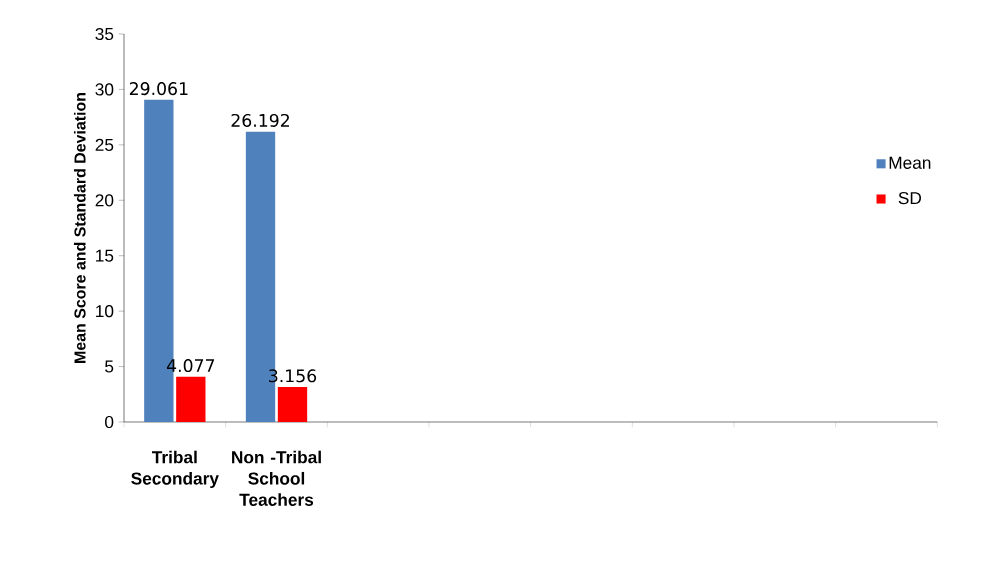 Image resolution: width=1004 pixels, height=566 pixels. Describe the element at coordinates (910, 198) in the screenshot. I see `legend-label: SD` at that location.